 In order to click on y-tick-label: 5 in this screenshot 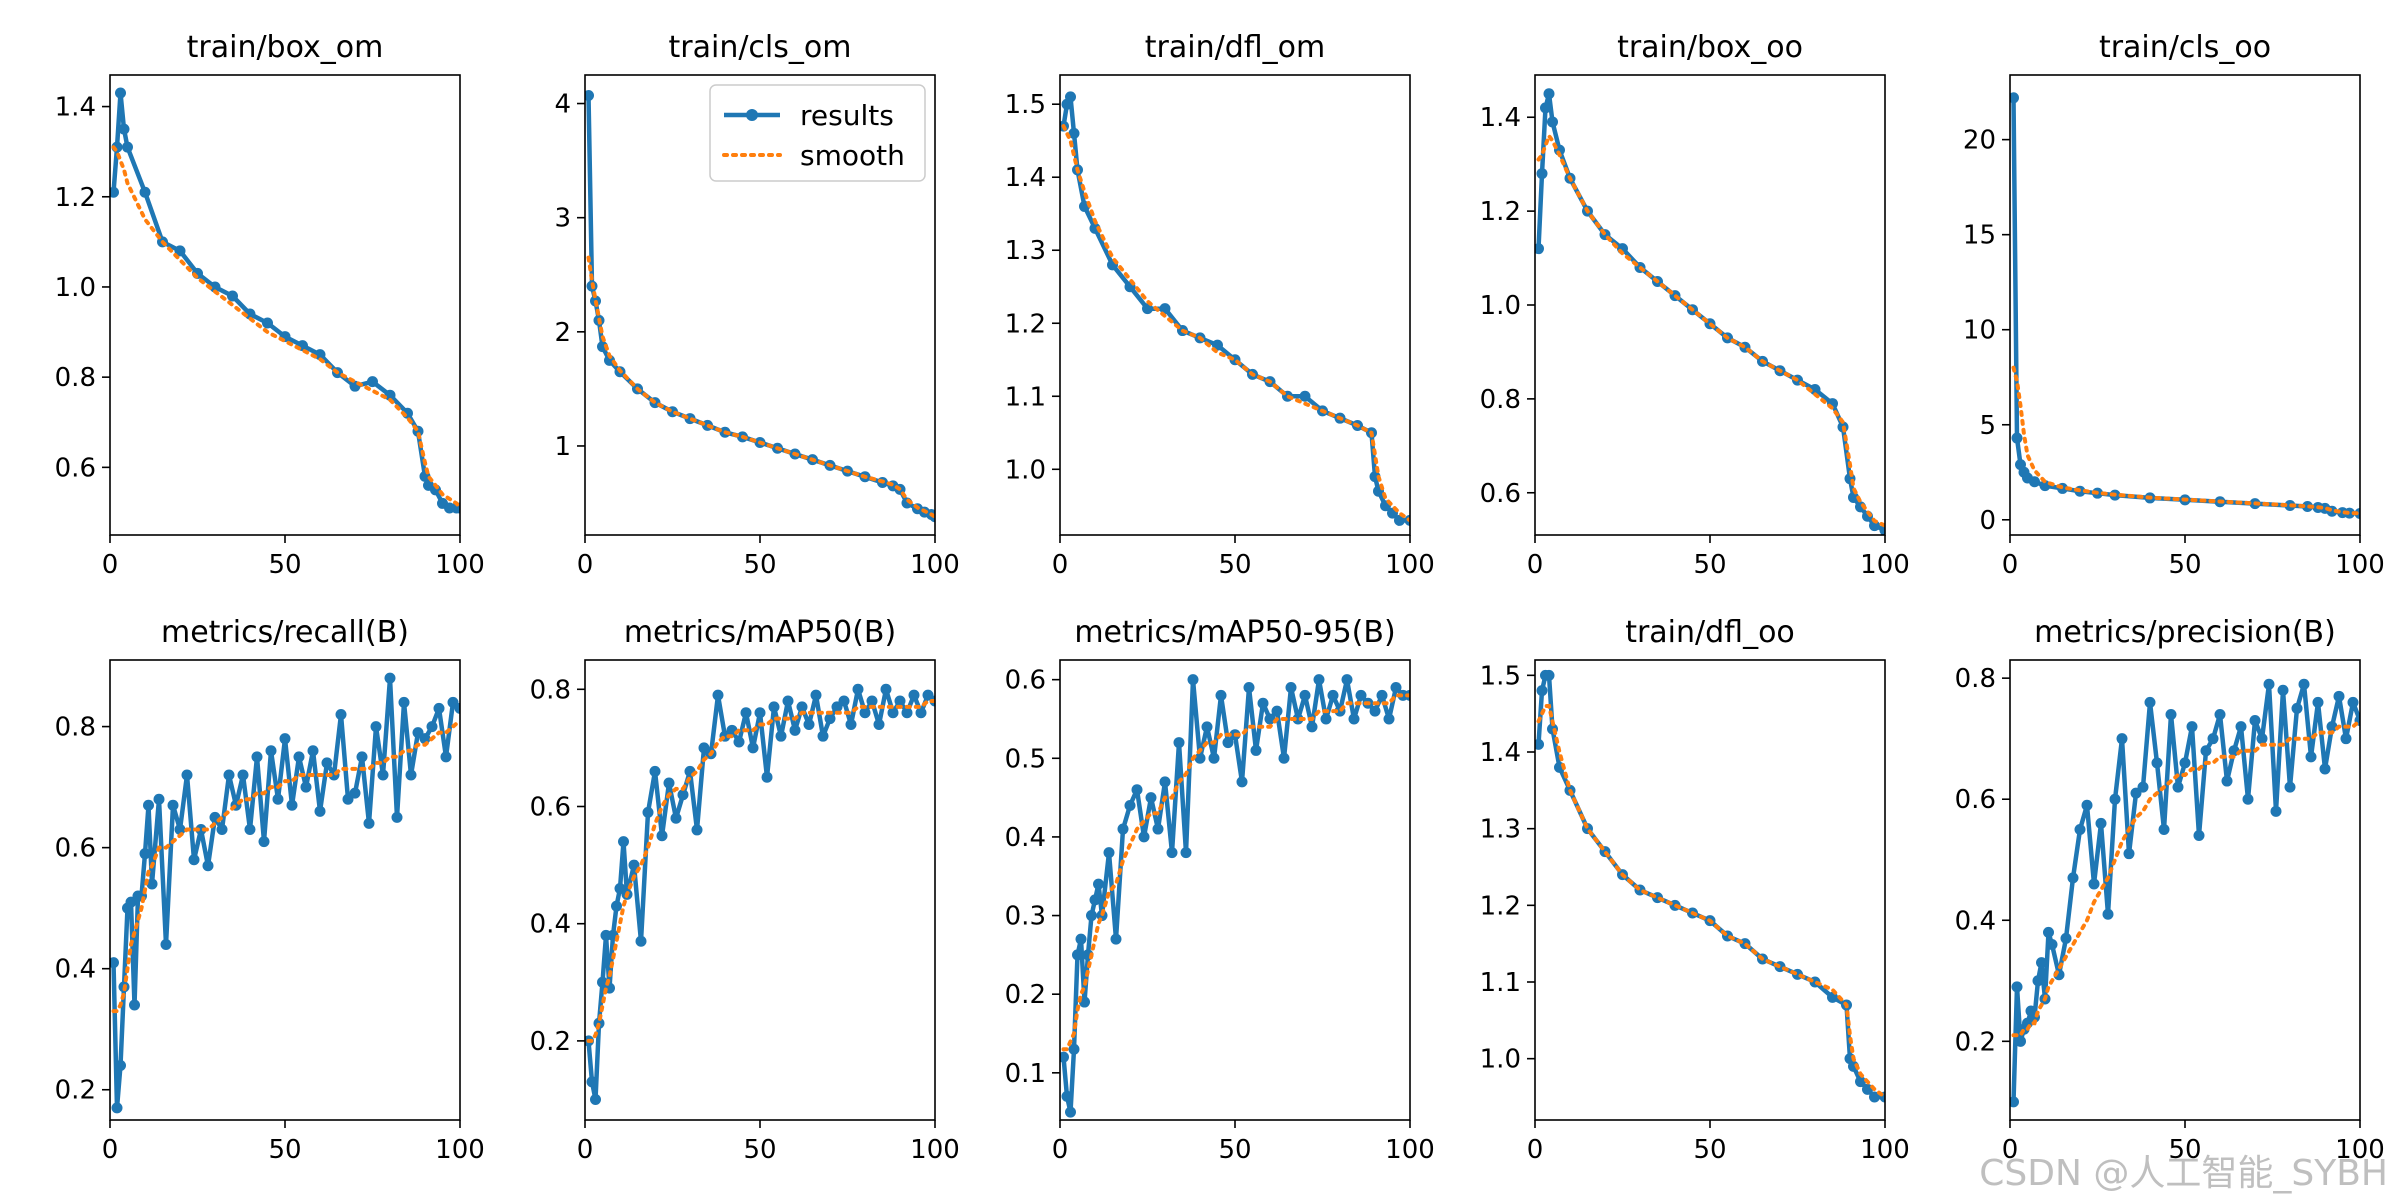, I will do `click(1987, 426)`.